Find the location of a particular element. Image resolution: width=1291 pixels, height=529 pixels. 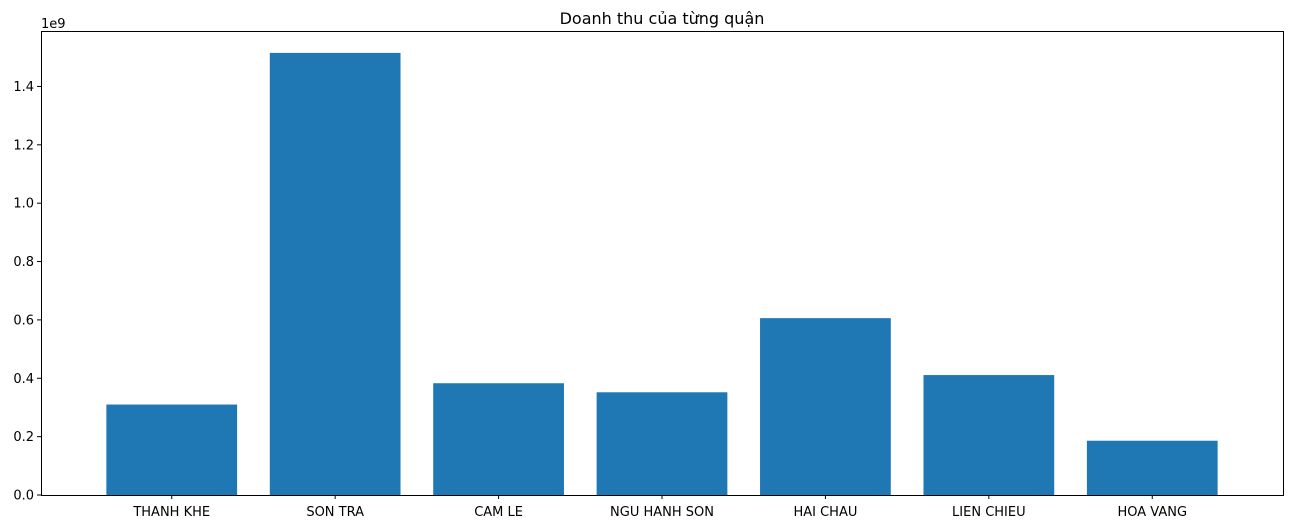

x-tick-label: LIEN CHIEU is located at coordinates (989, 512).